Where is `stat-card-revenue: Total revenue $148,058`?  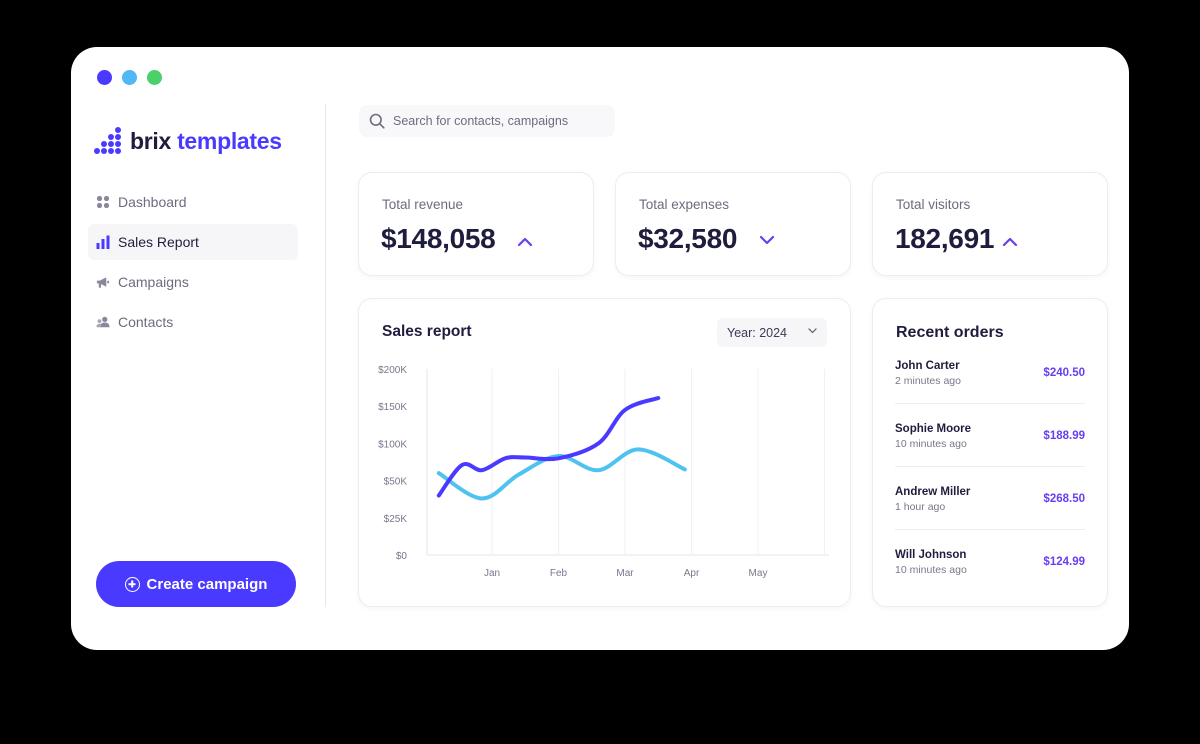 stat-card-revenue: Total revenue $148,058 is located at coordinates (476, 224).